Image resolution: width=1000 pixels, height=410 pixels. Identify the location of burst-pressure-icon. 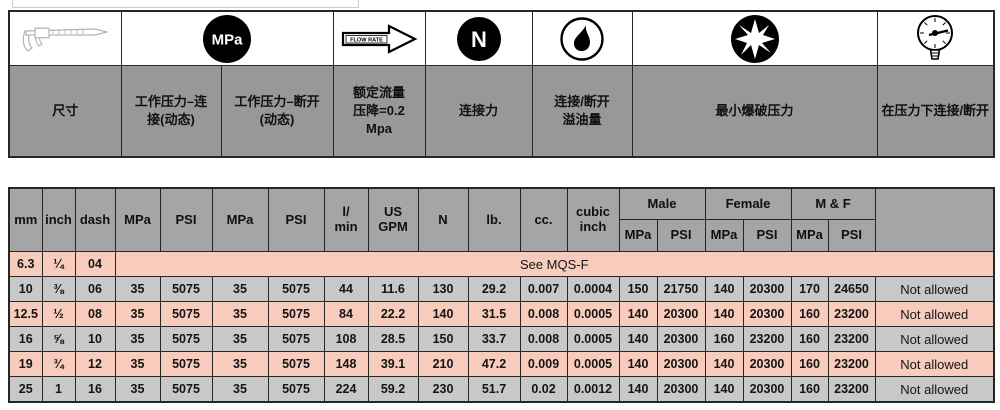
(754, 38).